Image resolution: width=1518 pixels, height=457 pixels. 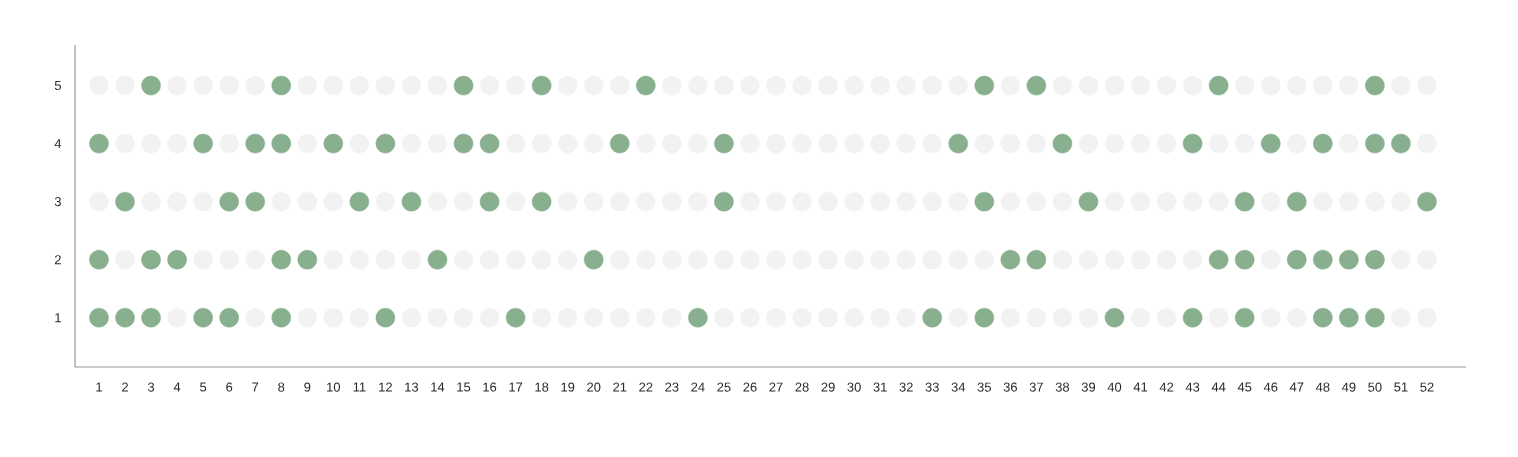 What do you see at coordinates (1348, 387) in the screenshot?
I see `x-tick-label: 49` at bounding box center [1348, 387].